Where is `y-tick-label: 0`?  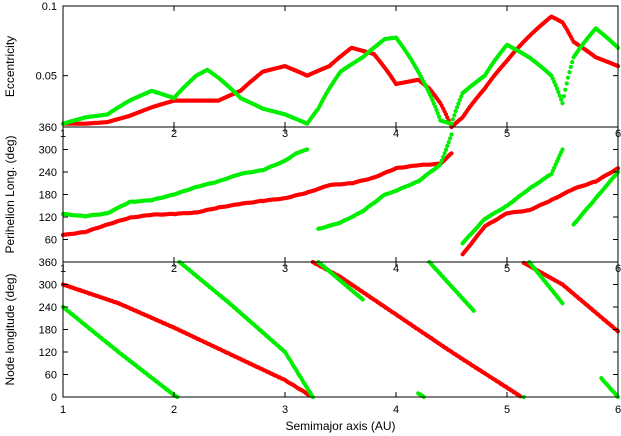
y-tick-label: 0 is located at coordinates (54, 398).